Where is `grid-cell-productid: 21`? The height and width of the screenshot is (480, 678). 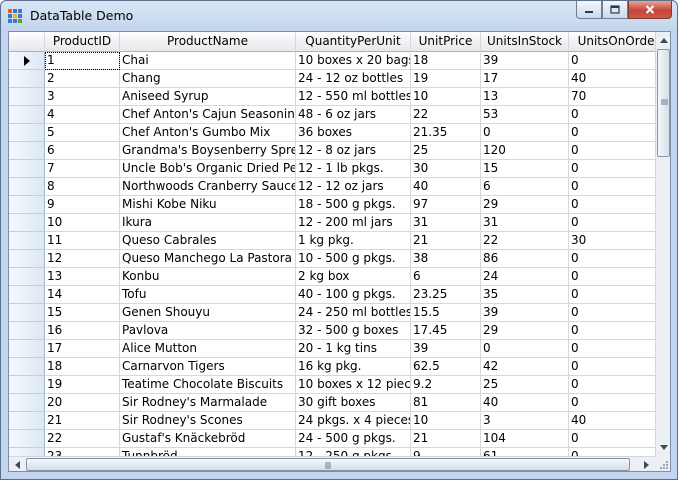 grid-cell-productid: 21 is located at coordinates (82, 421).